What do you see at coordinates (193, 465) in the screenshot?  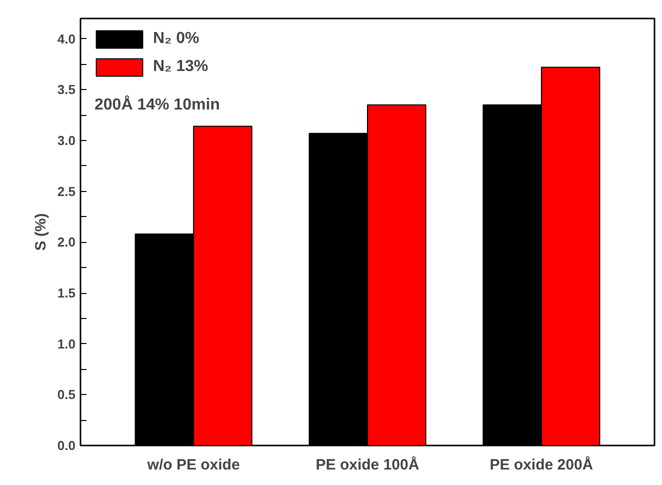 I see `x-tick-label: w/o PE oxide` at bounding box center [193, 465].